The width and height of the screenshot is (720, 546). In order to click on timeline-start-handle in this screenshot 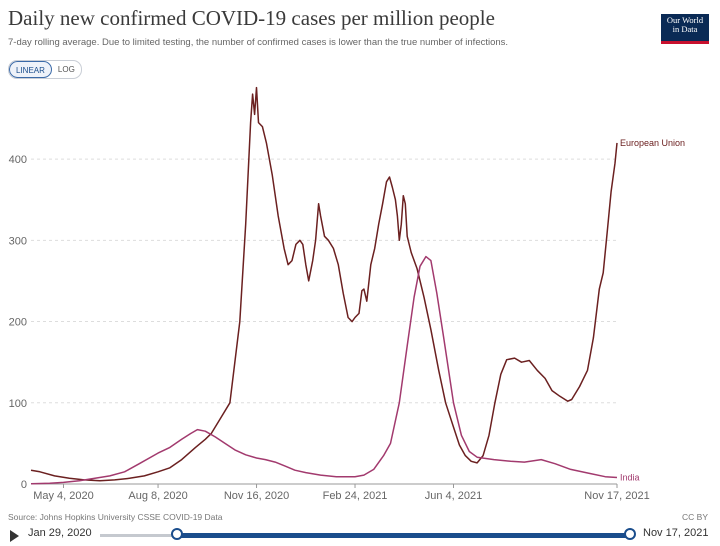, I will do `click(177, 534)`.